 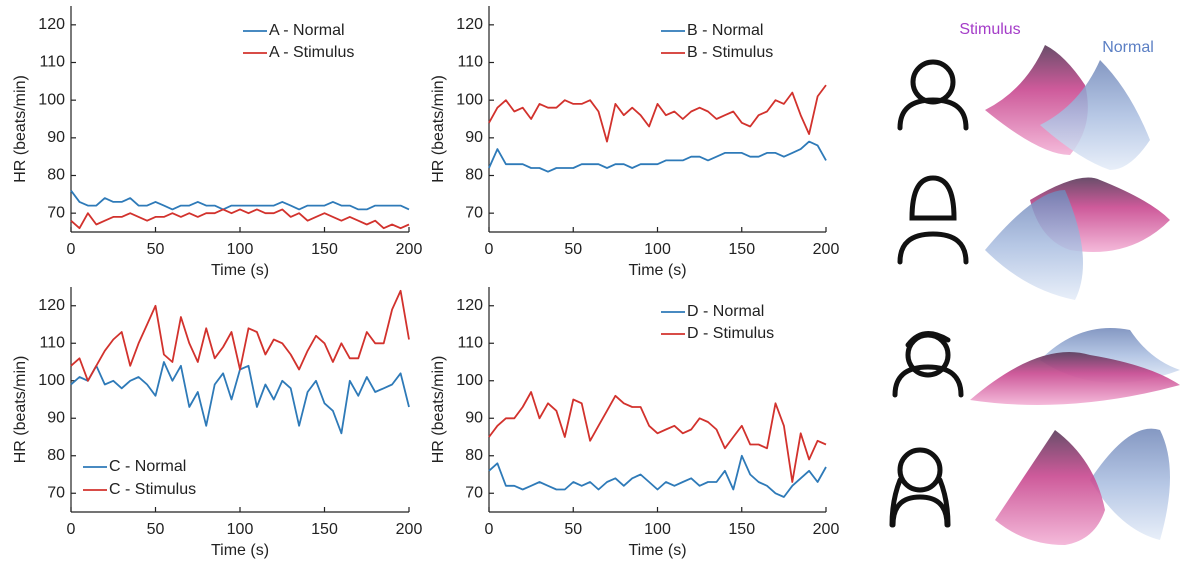 What do you see at coordinates (725, 311) in the screenshot?
I see `legend-label: D - Normal` at bounding box center [725, 311].